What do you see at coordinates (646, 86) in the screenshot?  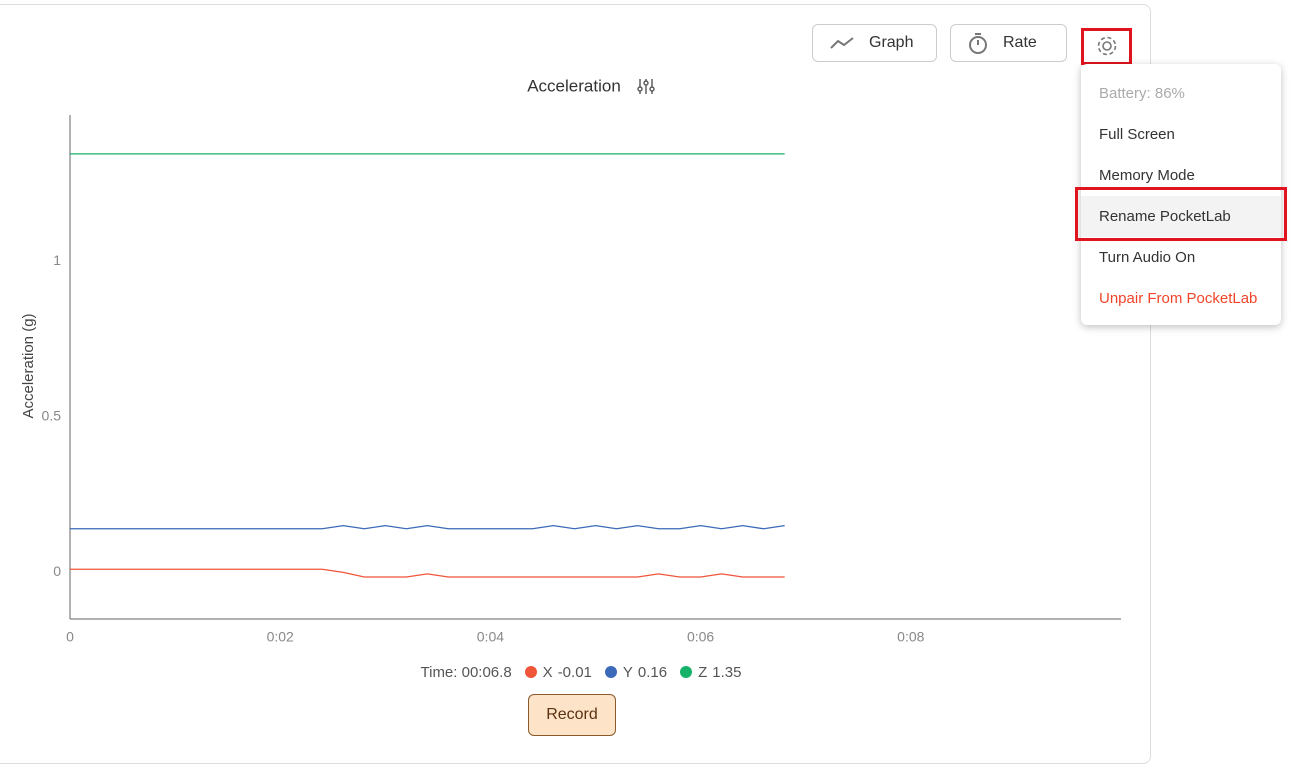 I see `filter-icon` at bounding box center [646, 86].